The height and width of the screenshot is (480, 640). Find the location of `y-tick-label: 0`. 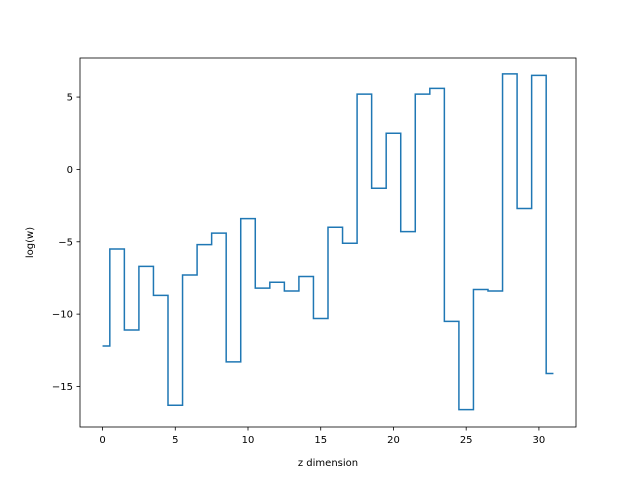

y-tick-label: 0 is located at coordinates (70, 170).